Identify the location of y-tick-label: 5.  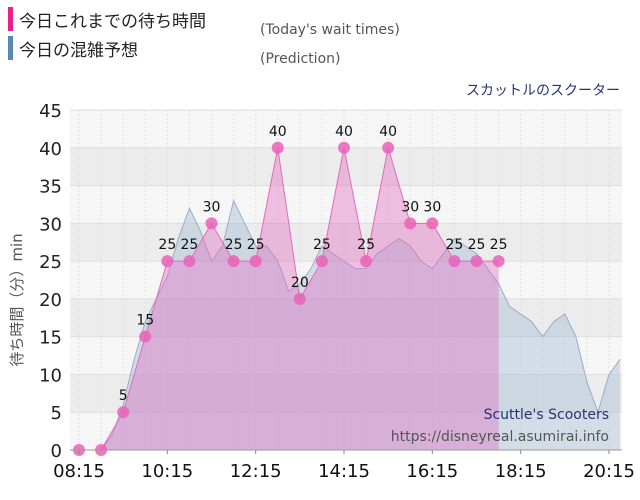
(56, 413).